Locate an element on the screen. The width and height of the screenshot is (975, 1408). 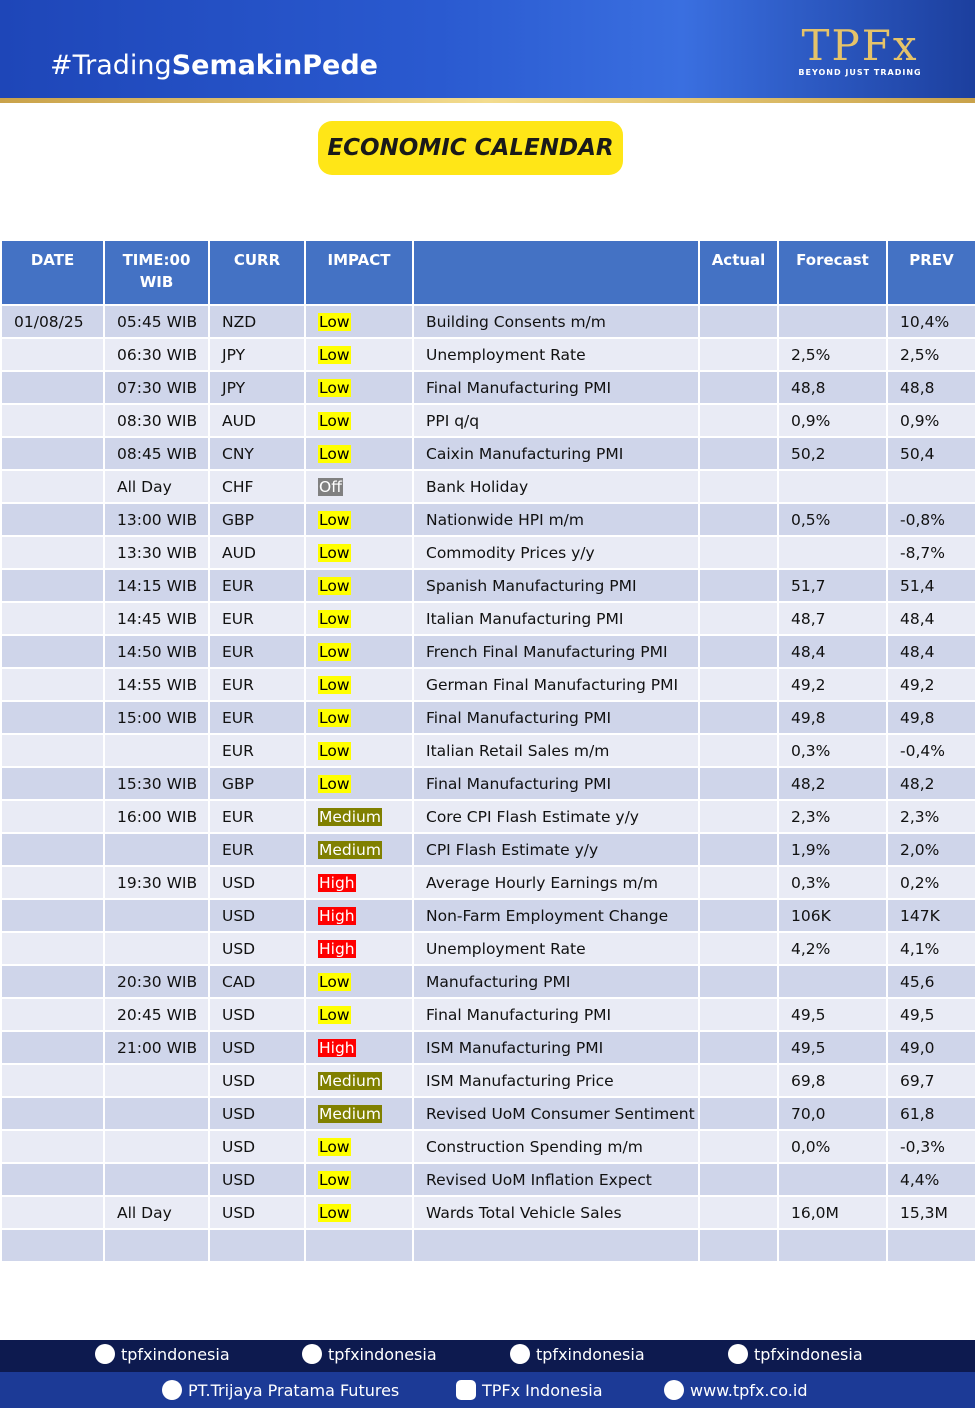
cell-text: Wards Total Vehicle Sales is located at coordinates (524, 1212).